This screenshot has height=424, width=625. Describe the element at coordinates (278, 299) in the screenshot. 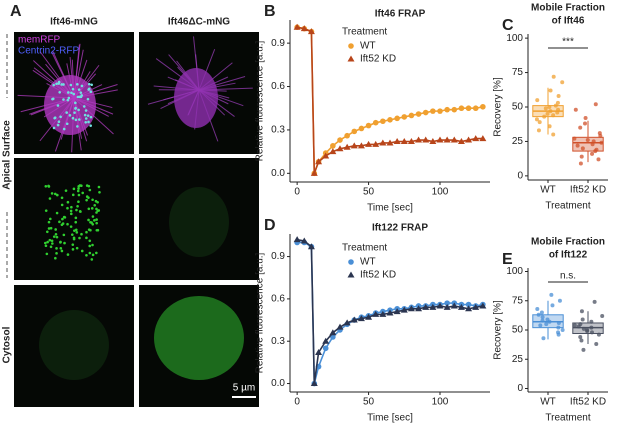

I see `y-tick-label: 0.6` at that location.